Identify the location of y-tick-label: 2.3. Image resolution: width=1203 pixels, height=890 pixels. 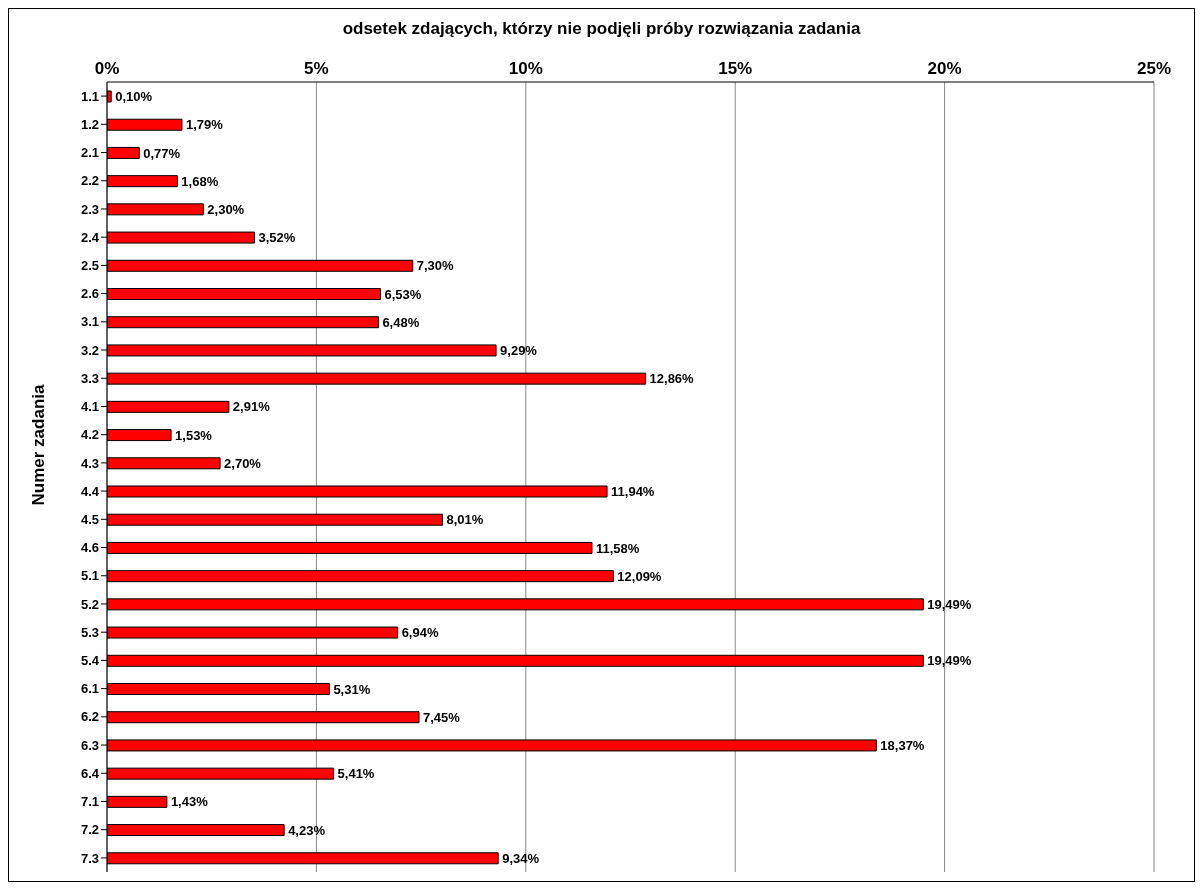
(89, 209).